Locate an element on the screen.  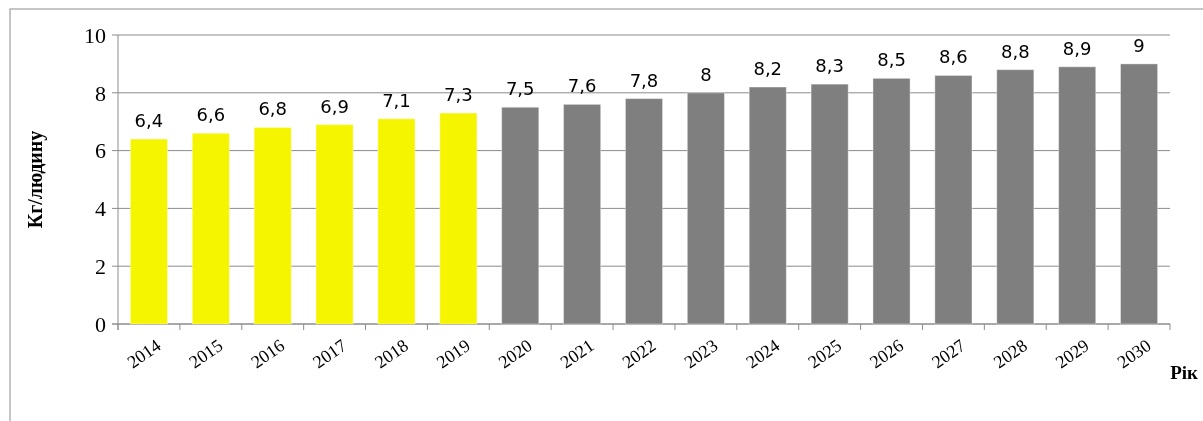
y-tick-label: 2 is located at coordinates (100, 266).